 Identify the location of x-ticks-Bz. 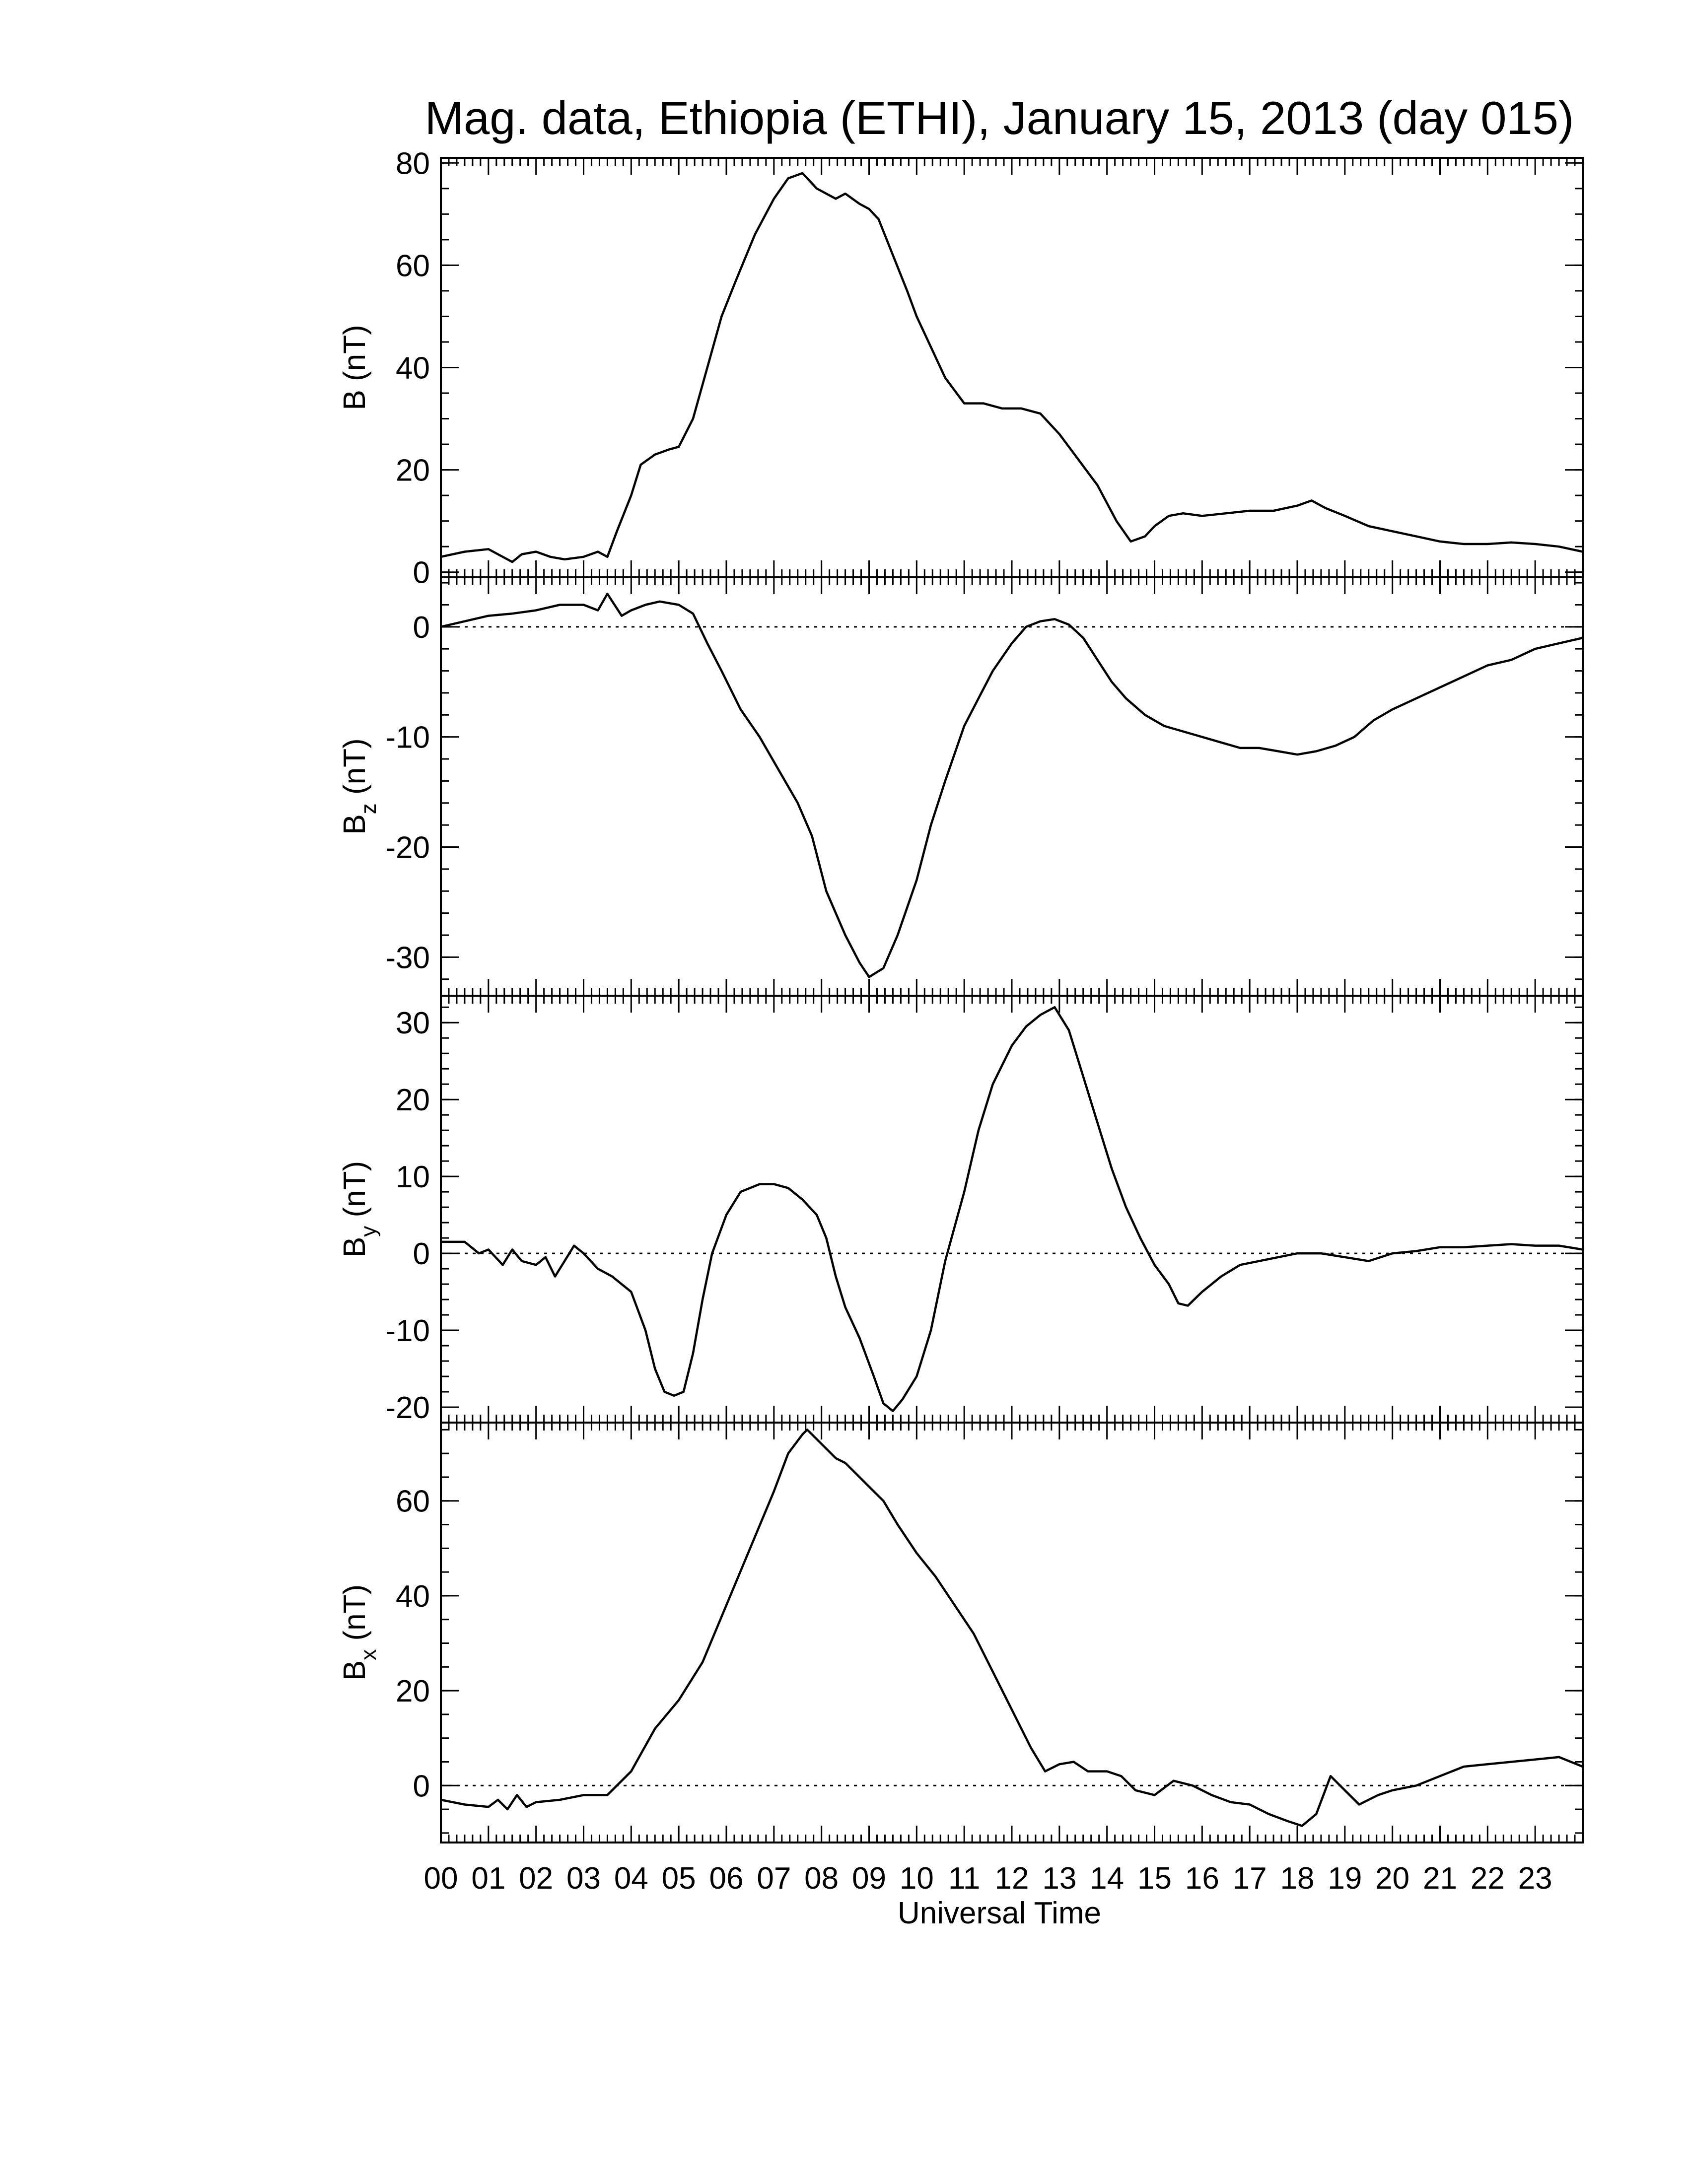
(1012, 786).